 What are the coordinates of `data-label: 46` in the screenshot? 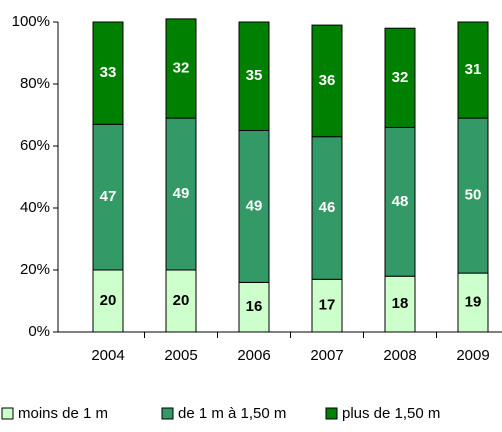 It's located at (327, 207).